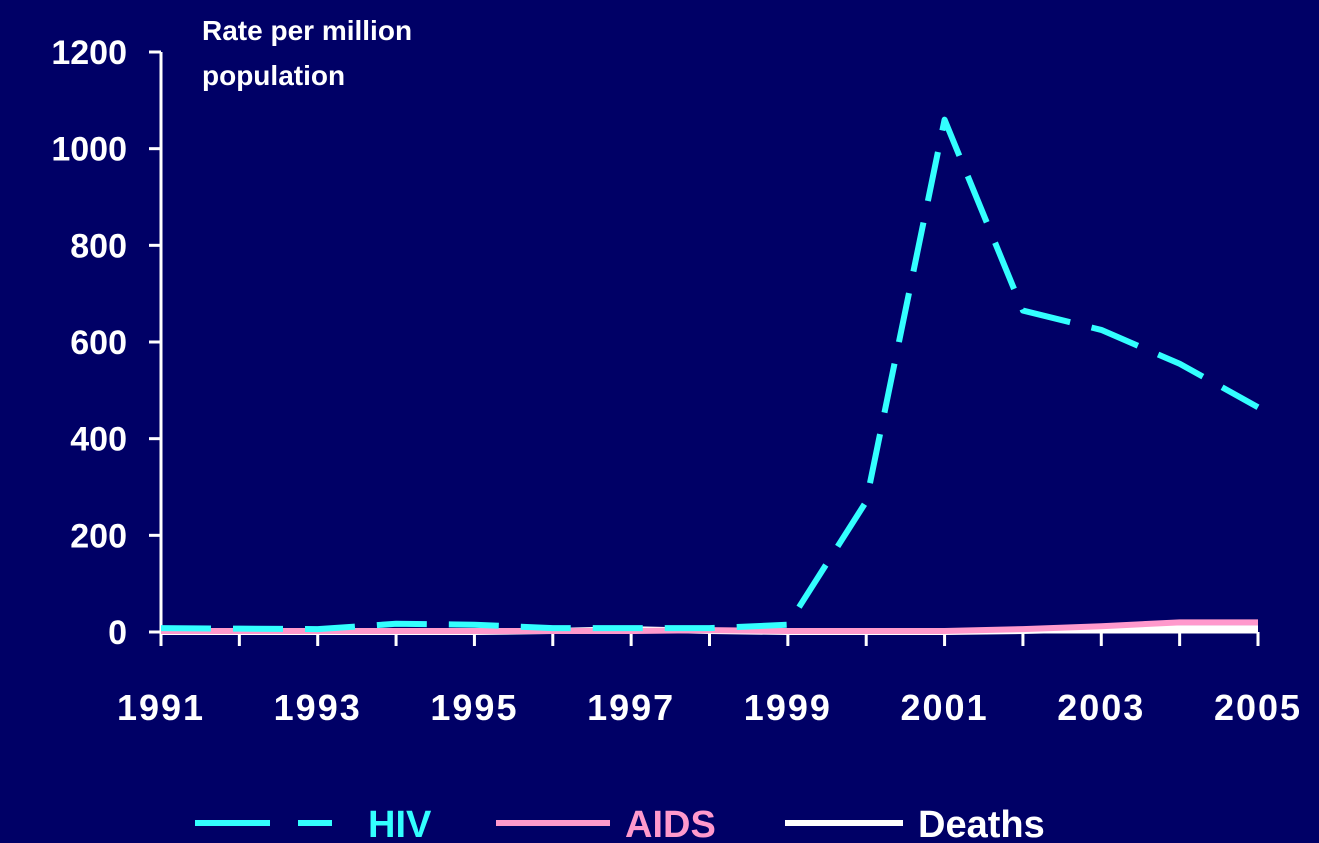 The width and height of the screenshot is (1319, 843). What do you see at coordinates (307, 30) in the screenshot?
I see `y-axis-label-line-1: Rate per million` at bounding box center [307, 30].